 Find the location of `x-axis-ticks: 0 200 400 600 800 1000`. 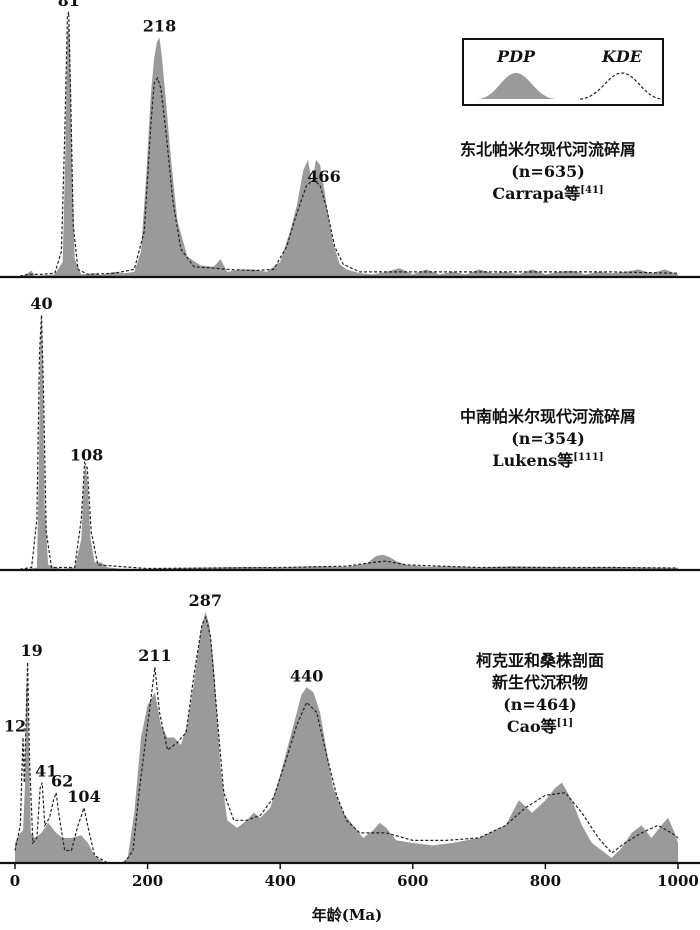

x-axis-ticks: 0 200 400 600 800 1000 is located at coordinates (354, 876).